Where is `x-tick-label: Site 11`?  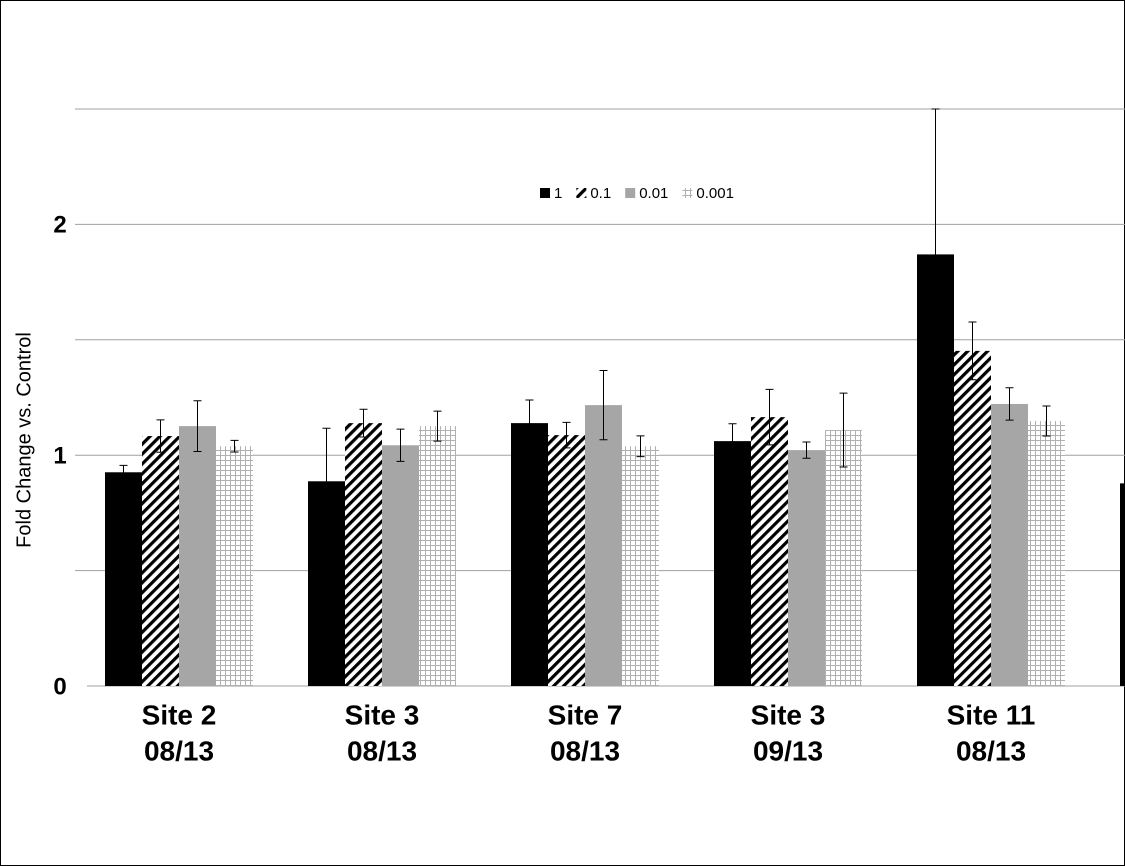 x-tick-label: Site 11 is located at coordinates (991, 714).